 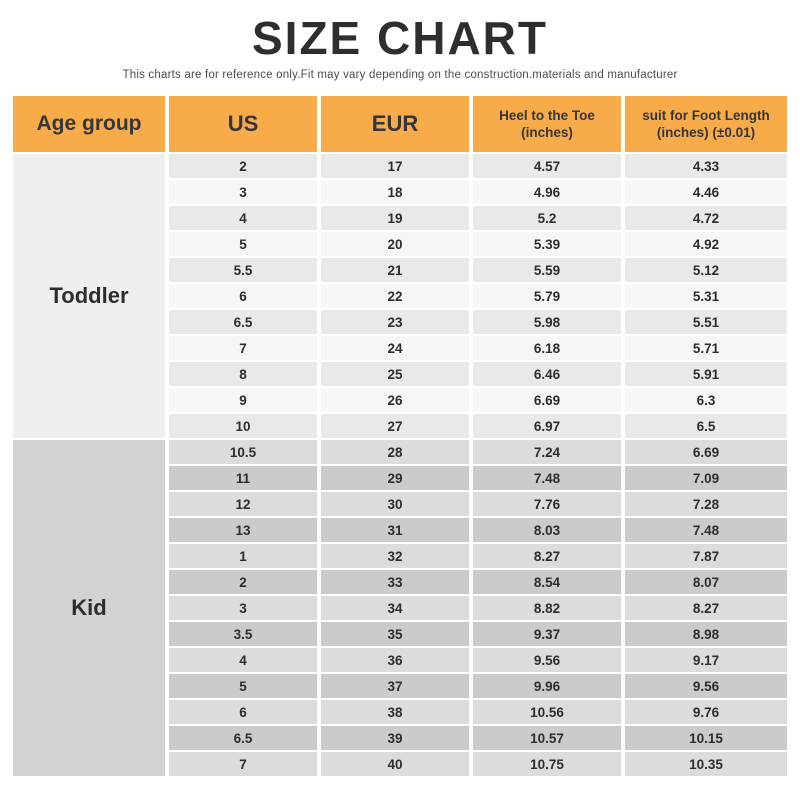 I want to click on table-cell: 10.35, so click(x=706, y=764).